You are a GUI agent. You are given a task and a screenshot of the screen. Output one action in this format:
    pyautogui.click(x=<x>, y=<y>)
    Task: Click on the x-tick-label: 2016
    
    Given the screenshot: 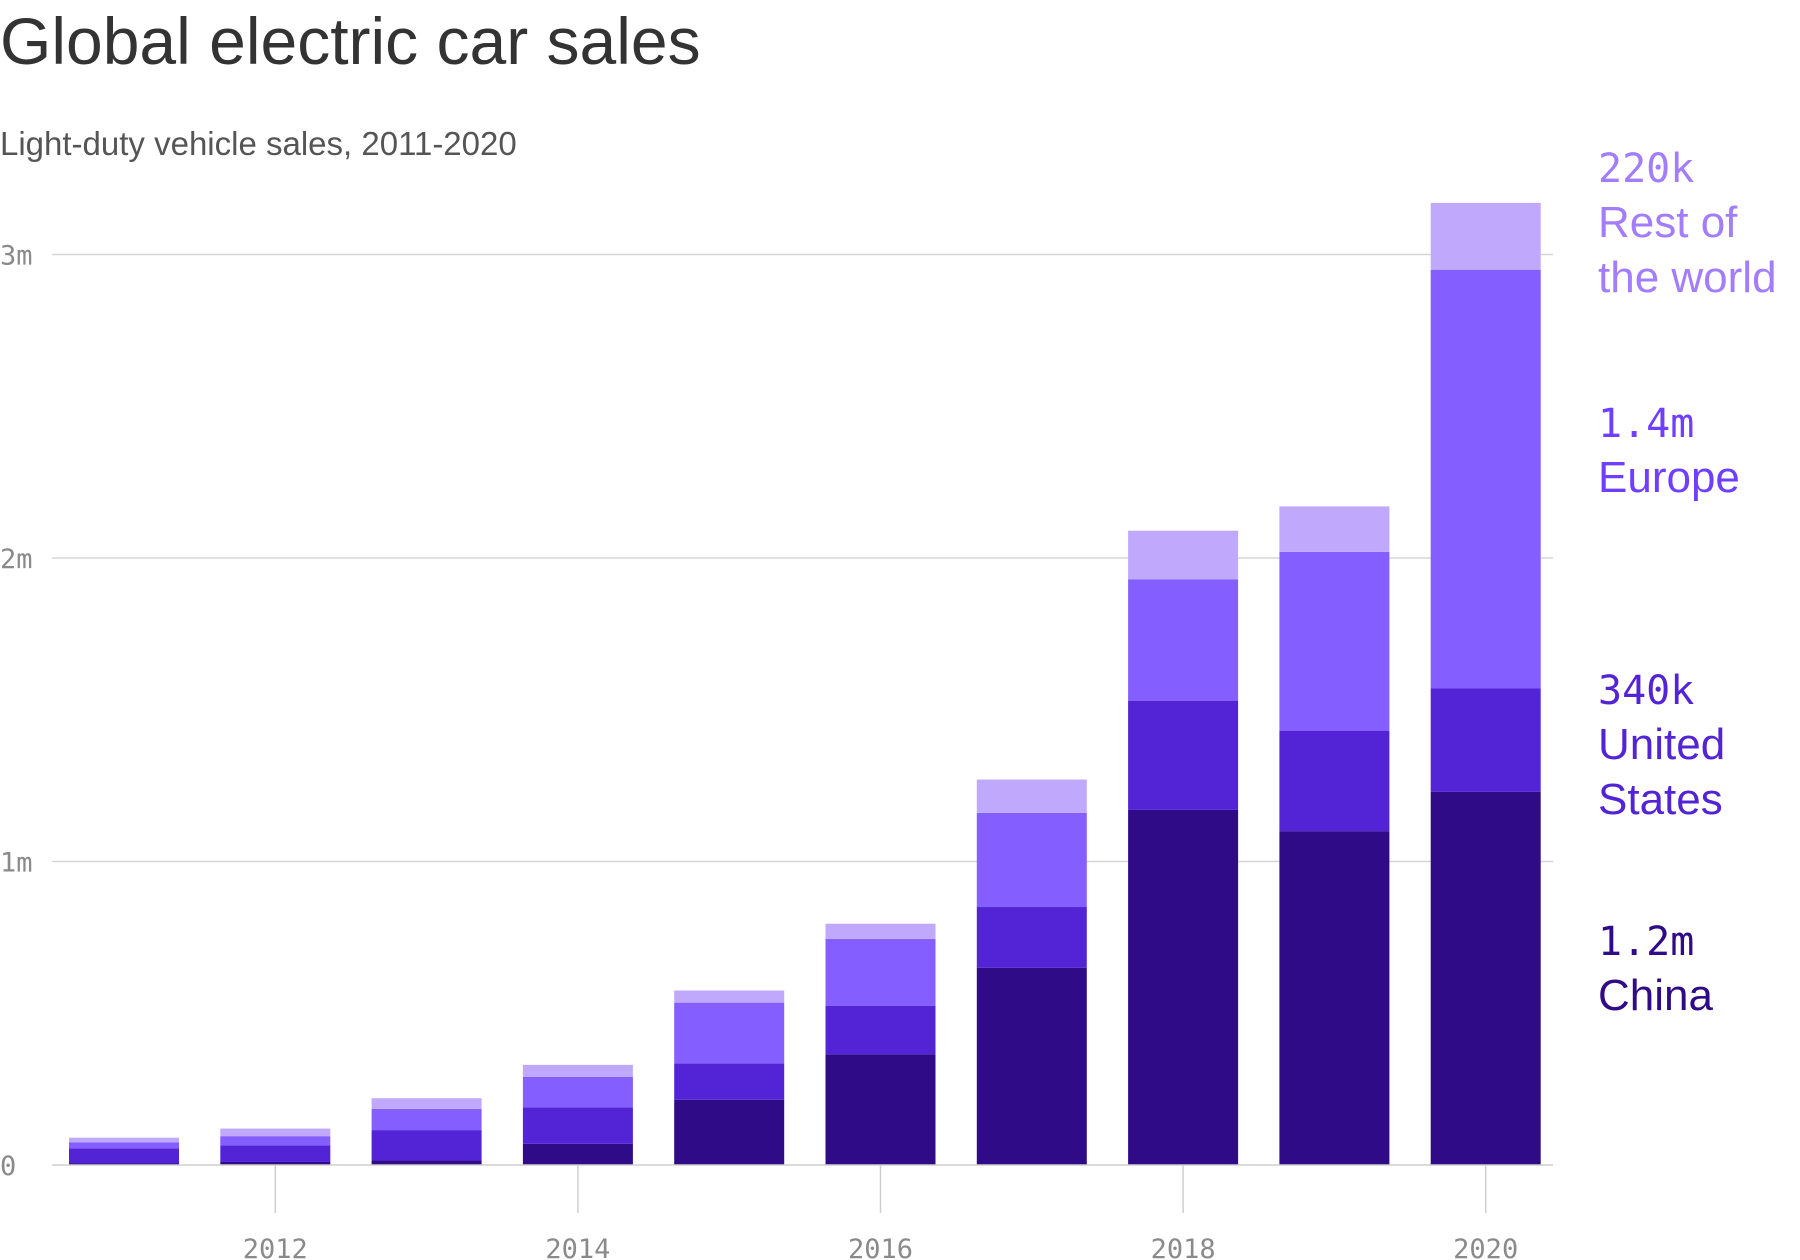 What is the action you would take?
    pyautogui.click(x=880, y=1247)
    